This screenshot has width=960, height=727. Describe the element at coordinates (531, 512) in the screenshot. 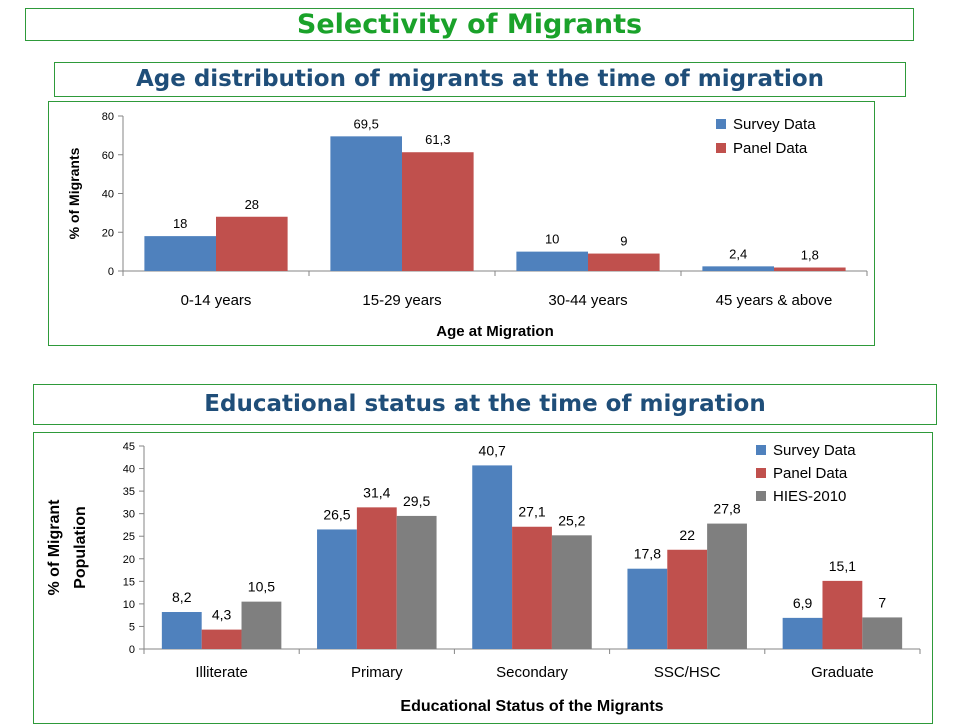

I see `data-label: 27,1` at that location.